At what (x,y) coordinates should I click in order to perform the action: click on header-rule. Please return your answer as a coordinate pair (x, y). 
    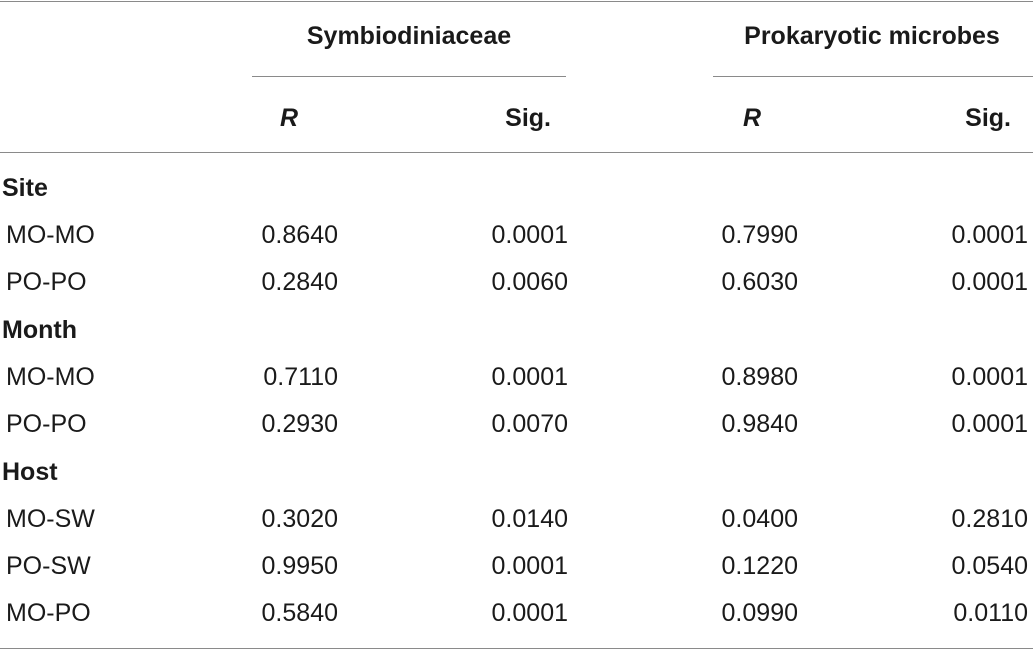
    Looking at the image, I should click on (516, 152).